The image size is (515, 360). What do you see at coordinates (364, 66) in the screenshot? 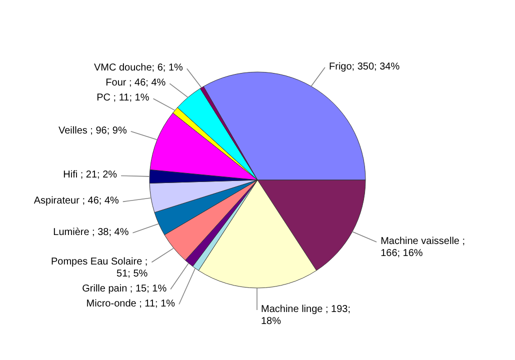
I see `slice-label: Frigo; 350; 34%` at bounding box center [364, 66].